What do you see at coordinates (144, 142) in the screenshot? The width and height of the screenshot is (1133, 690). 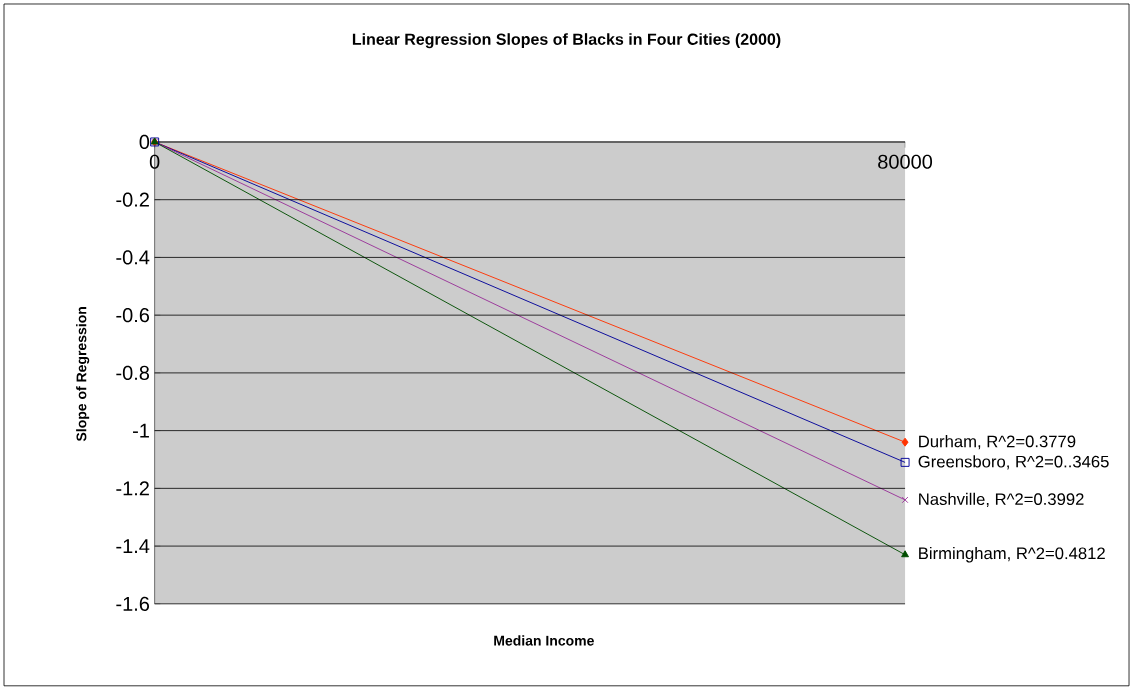 I see `y-tick-label: 0` at bounding box center [144, 142].